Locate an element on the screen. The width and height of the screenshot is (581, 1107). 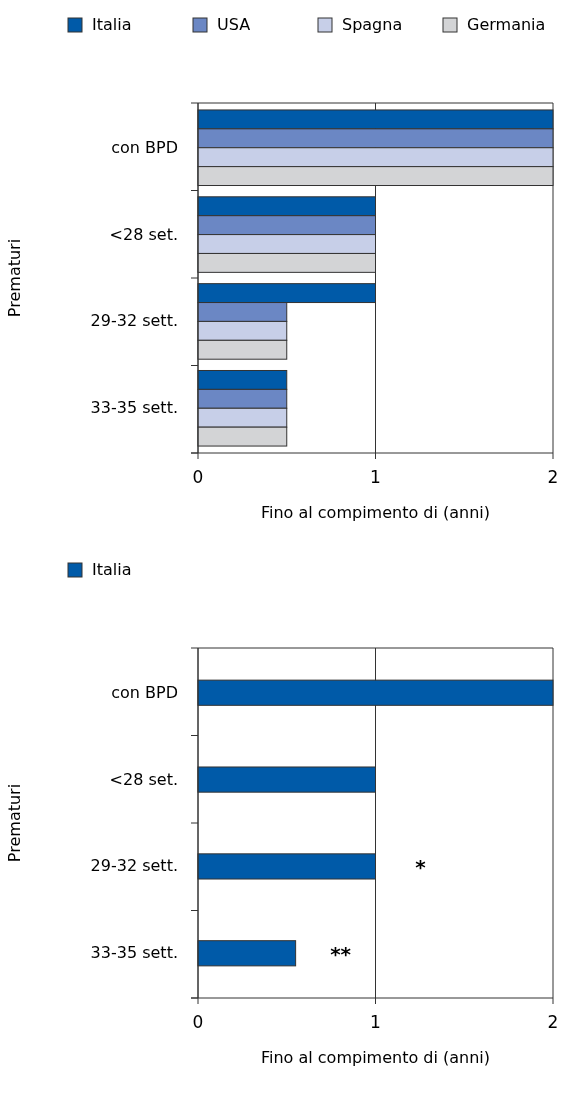
legend-label: Spagna is located at coordinates (372, 24).